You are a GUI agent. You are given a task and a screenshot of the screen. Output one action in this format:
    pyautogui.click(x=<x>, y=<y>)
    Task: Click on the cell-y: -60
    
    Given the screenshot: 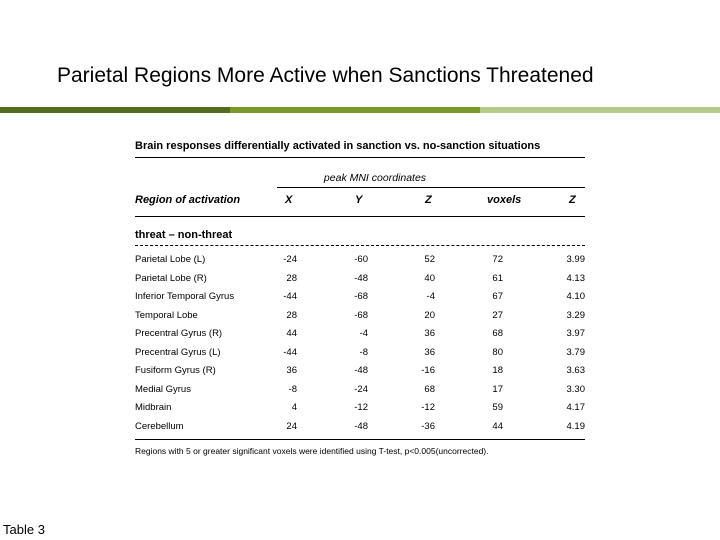 What is the action you would take?
    pyautogui.click(x=361, y=259)
    